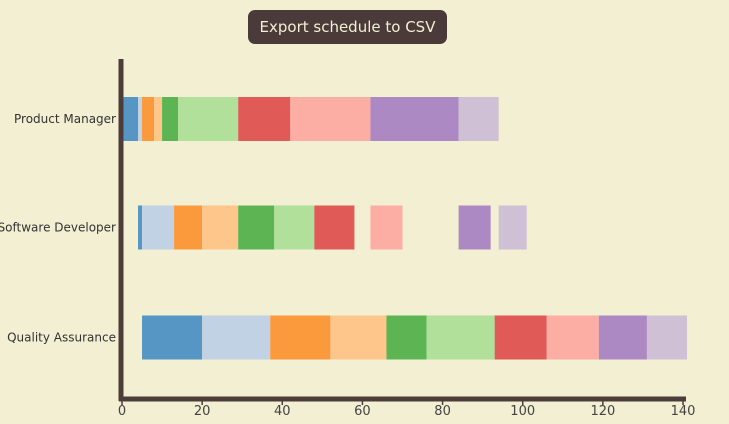 This screenshot has width=729, height=424. Describe the element at coordinates (442, 411) in the screenshot. I see `x-tick-label: 80` at that location.